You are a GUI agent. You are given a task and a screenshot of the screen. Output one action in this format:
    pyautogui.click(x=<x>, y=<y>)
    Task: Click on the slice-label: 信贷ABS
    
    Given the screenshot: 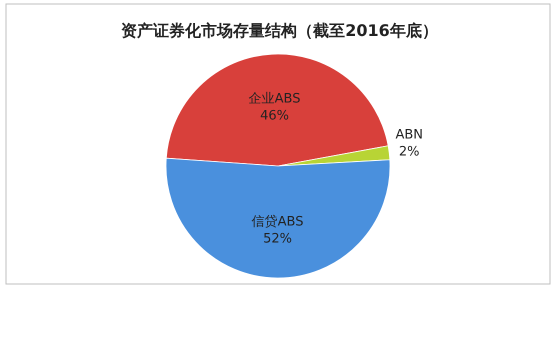 What is the action you would take?
    pyautogui.click(x=278, y=222)
    